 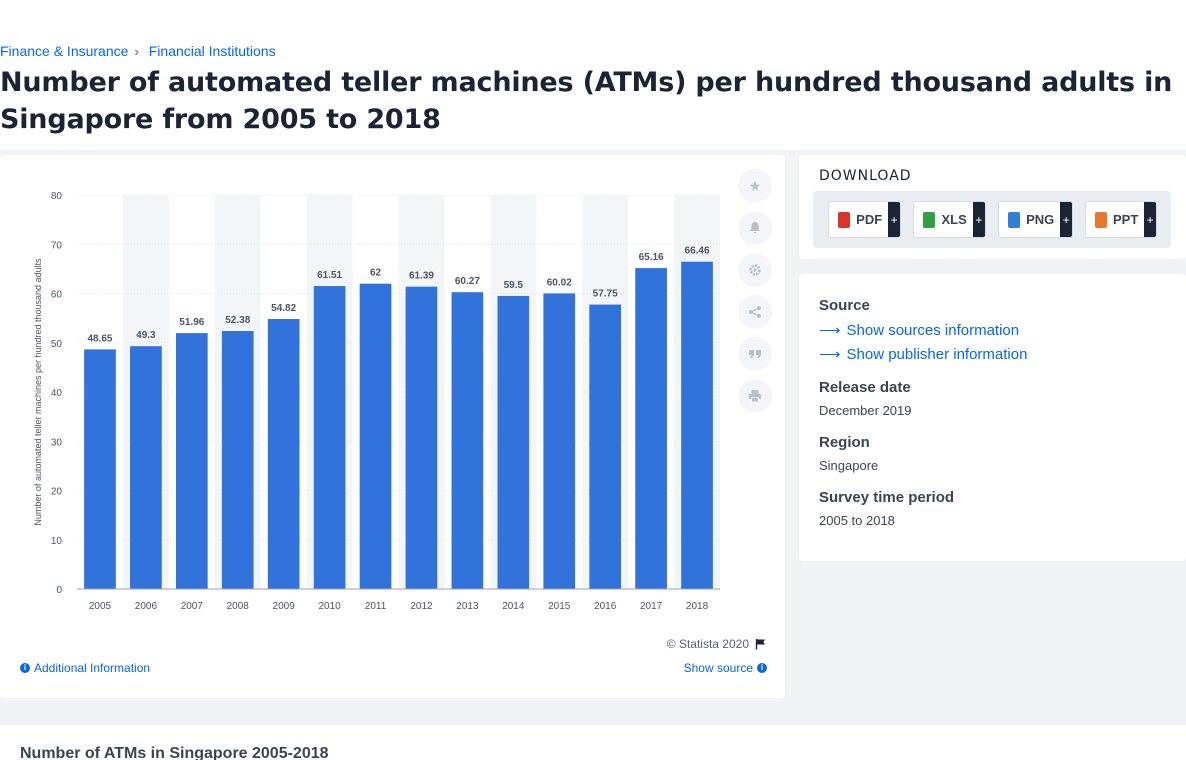 What do you see at coordinates (514, 285) in the screenshot?
I see `data-label: 59.5` at bounding box center [514, 285].